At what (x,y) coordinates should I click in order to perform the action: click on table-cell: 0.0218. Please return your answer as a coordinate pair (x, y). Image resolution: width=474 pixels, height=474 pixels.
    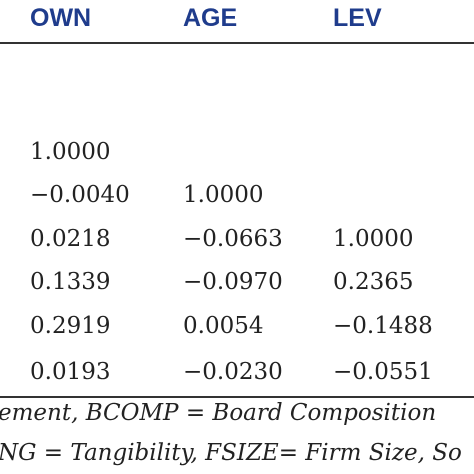
    Looking at the image, I should click on (70, 239).